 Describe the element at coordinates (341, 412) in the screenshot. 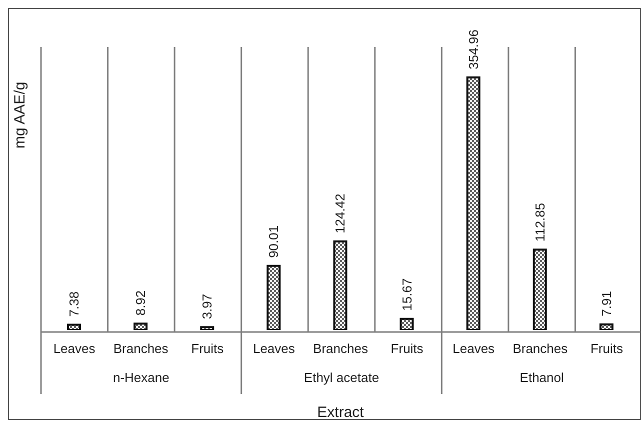

I see `x-axis-title: Extract` at that location.